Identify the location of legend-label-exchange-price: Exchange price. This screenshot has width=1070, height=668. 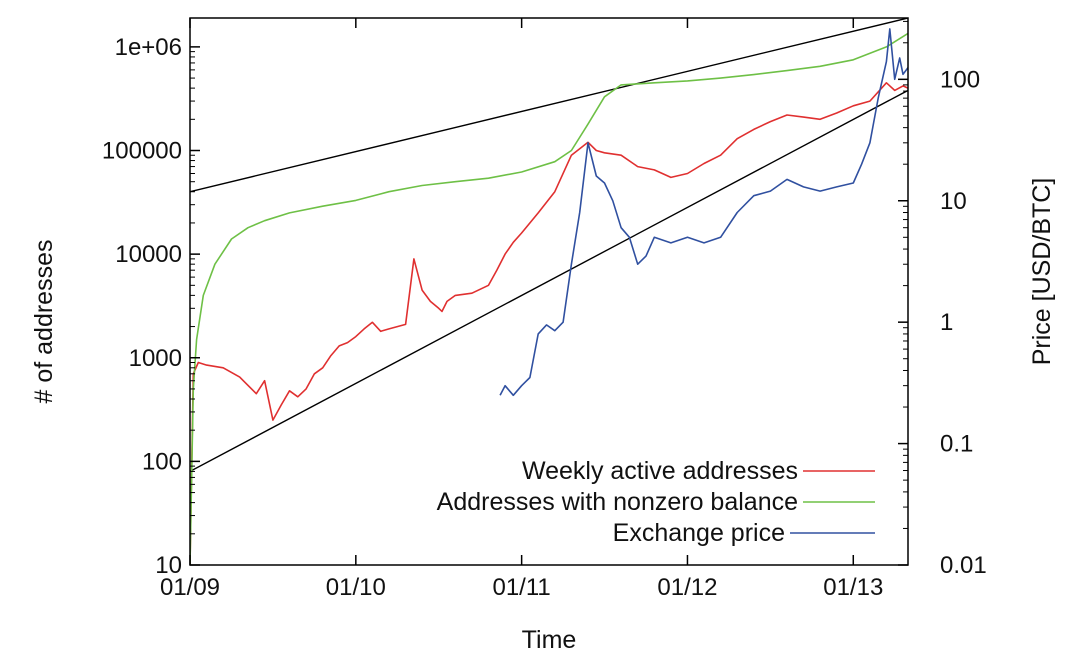
(699, 533).